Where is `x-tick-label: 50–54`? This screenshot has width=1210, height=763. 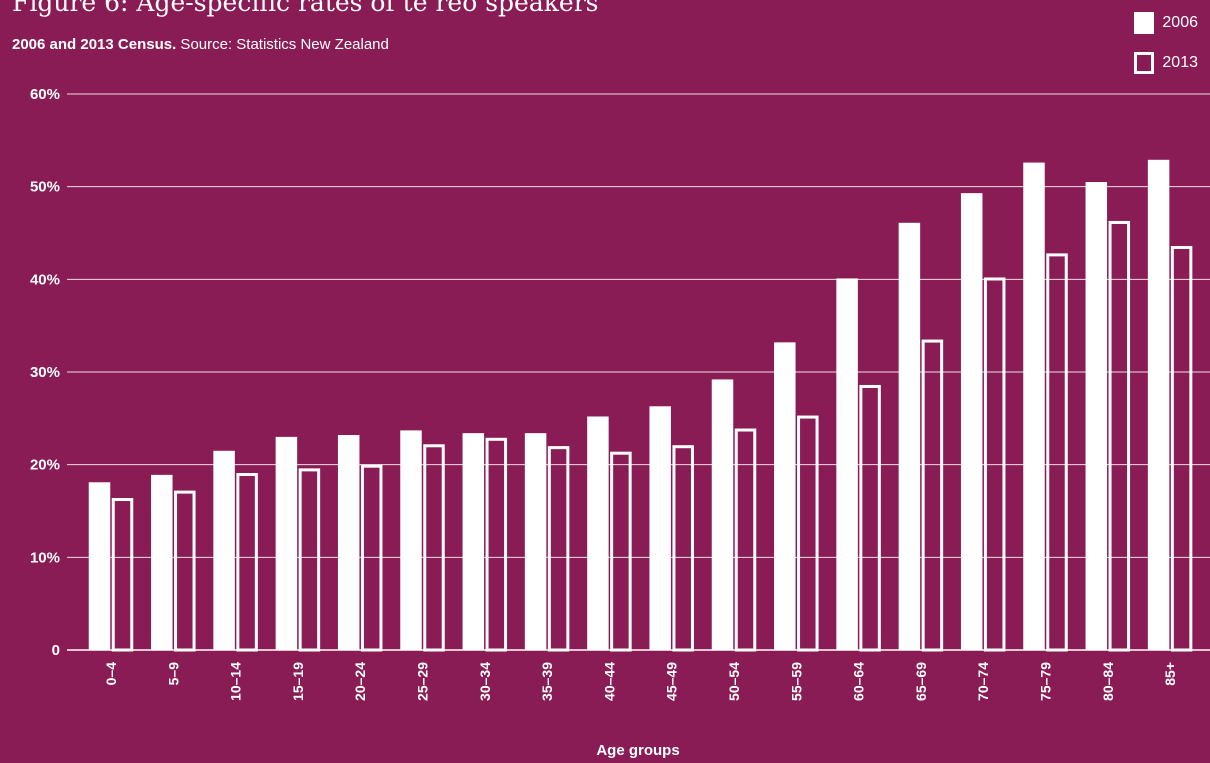 x-tick-label: 50–54 is located at coordinates (734, 681).